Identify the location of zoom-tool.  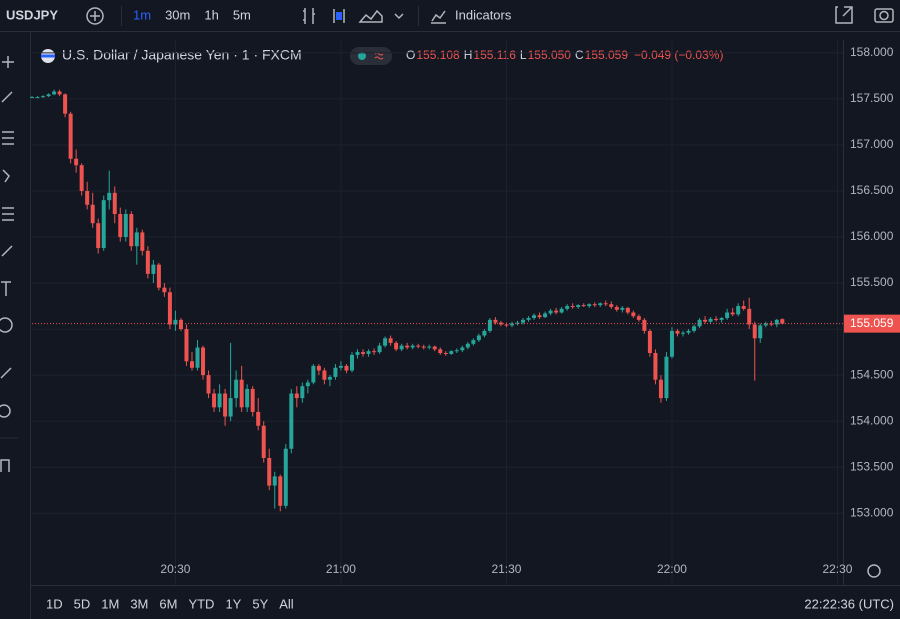
(5, 411).